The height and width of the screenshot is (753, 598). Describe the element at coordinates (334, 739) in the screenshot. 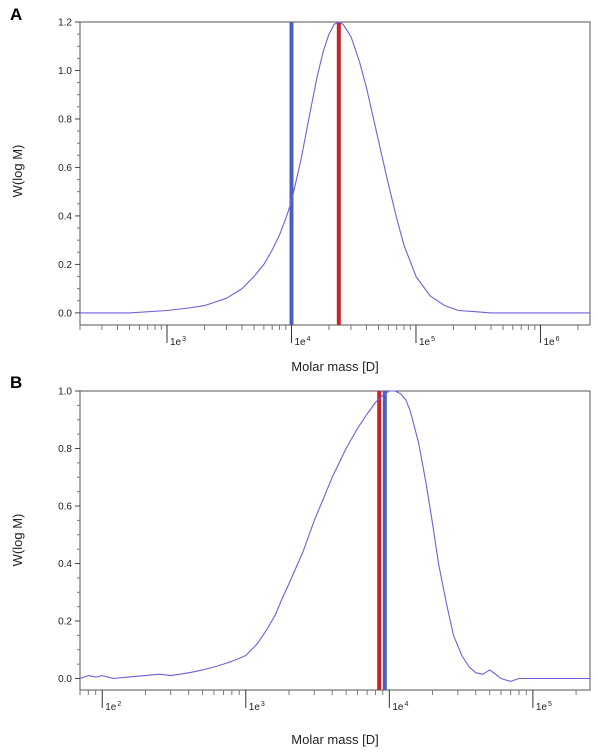

I see `panel-b-xlabel: Molar mass [D]` at that location.